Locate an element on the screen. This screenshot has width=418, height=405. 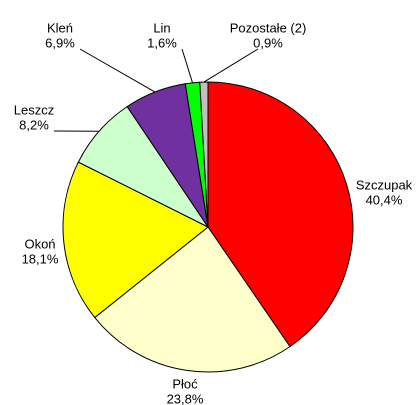
slice-value-label: 8,2% is located at coordinates (34, 124).